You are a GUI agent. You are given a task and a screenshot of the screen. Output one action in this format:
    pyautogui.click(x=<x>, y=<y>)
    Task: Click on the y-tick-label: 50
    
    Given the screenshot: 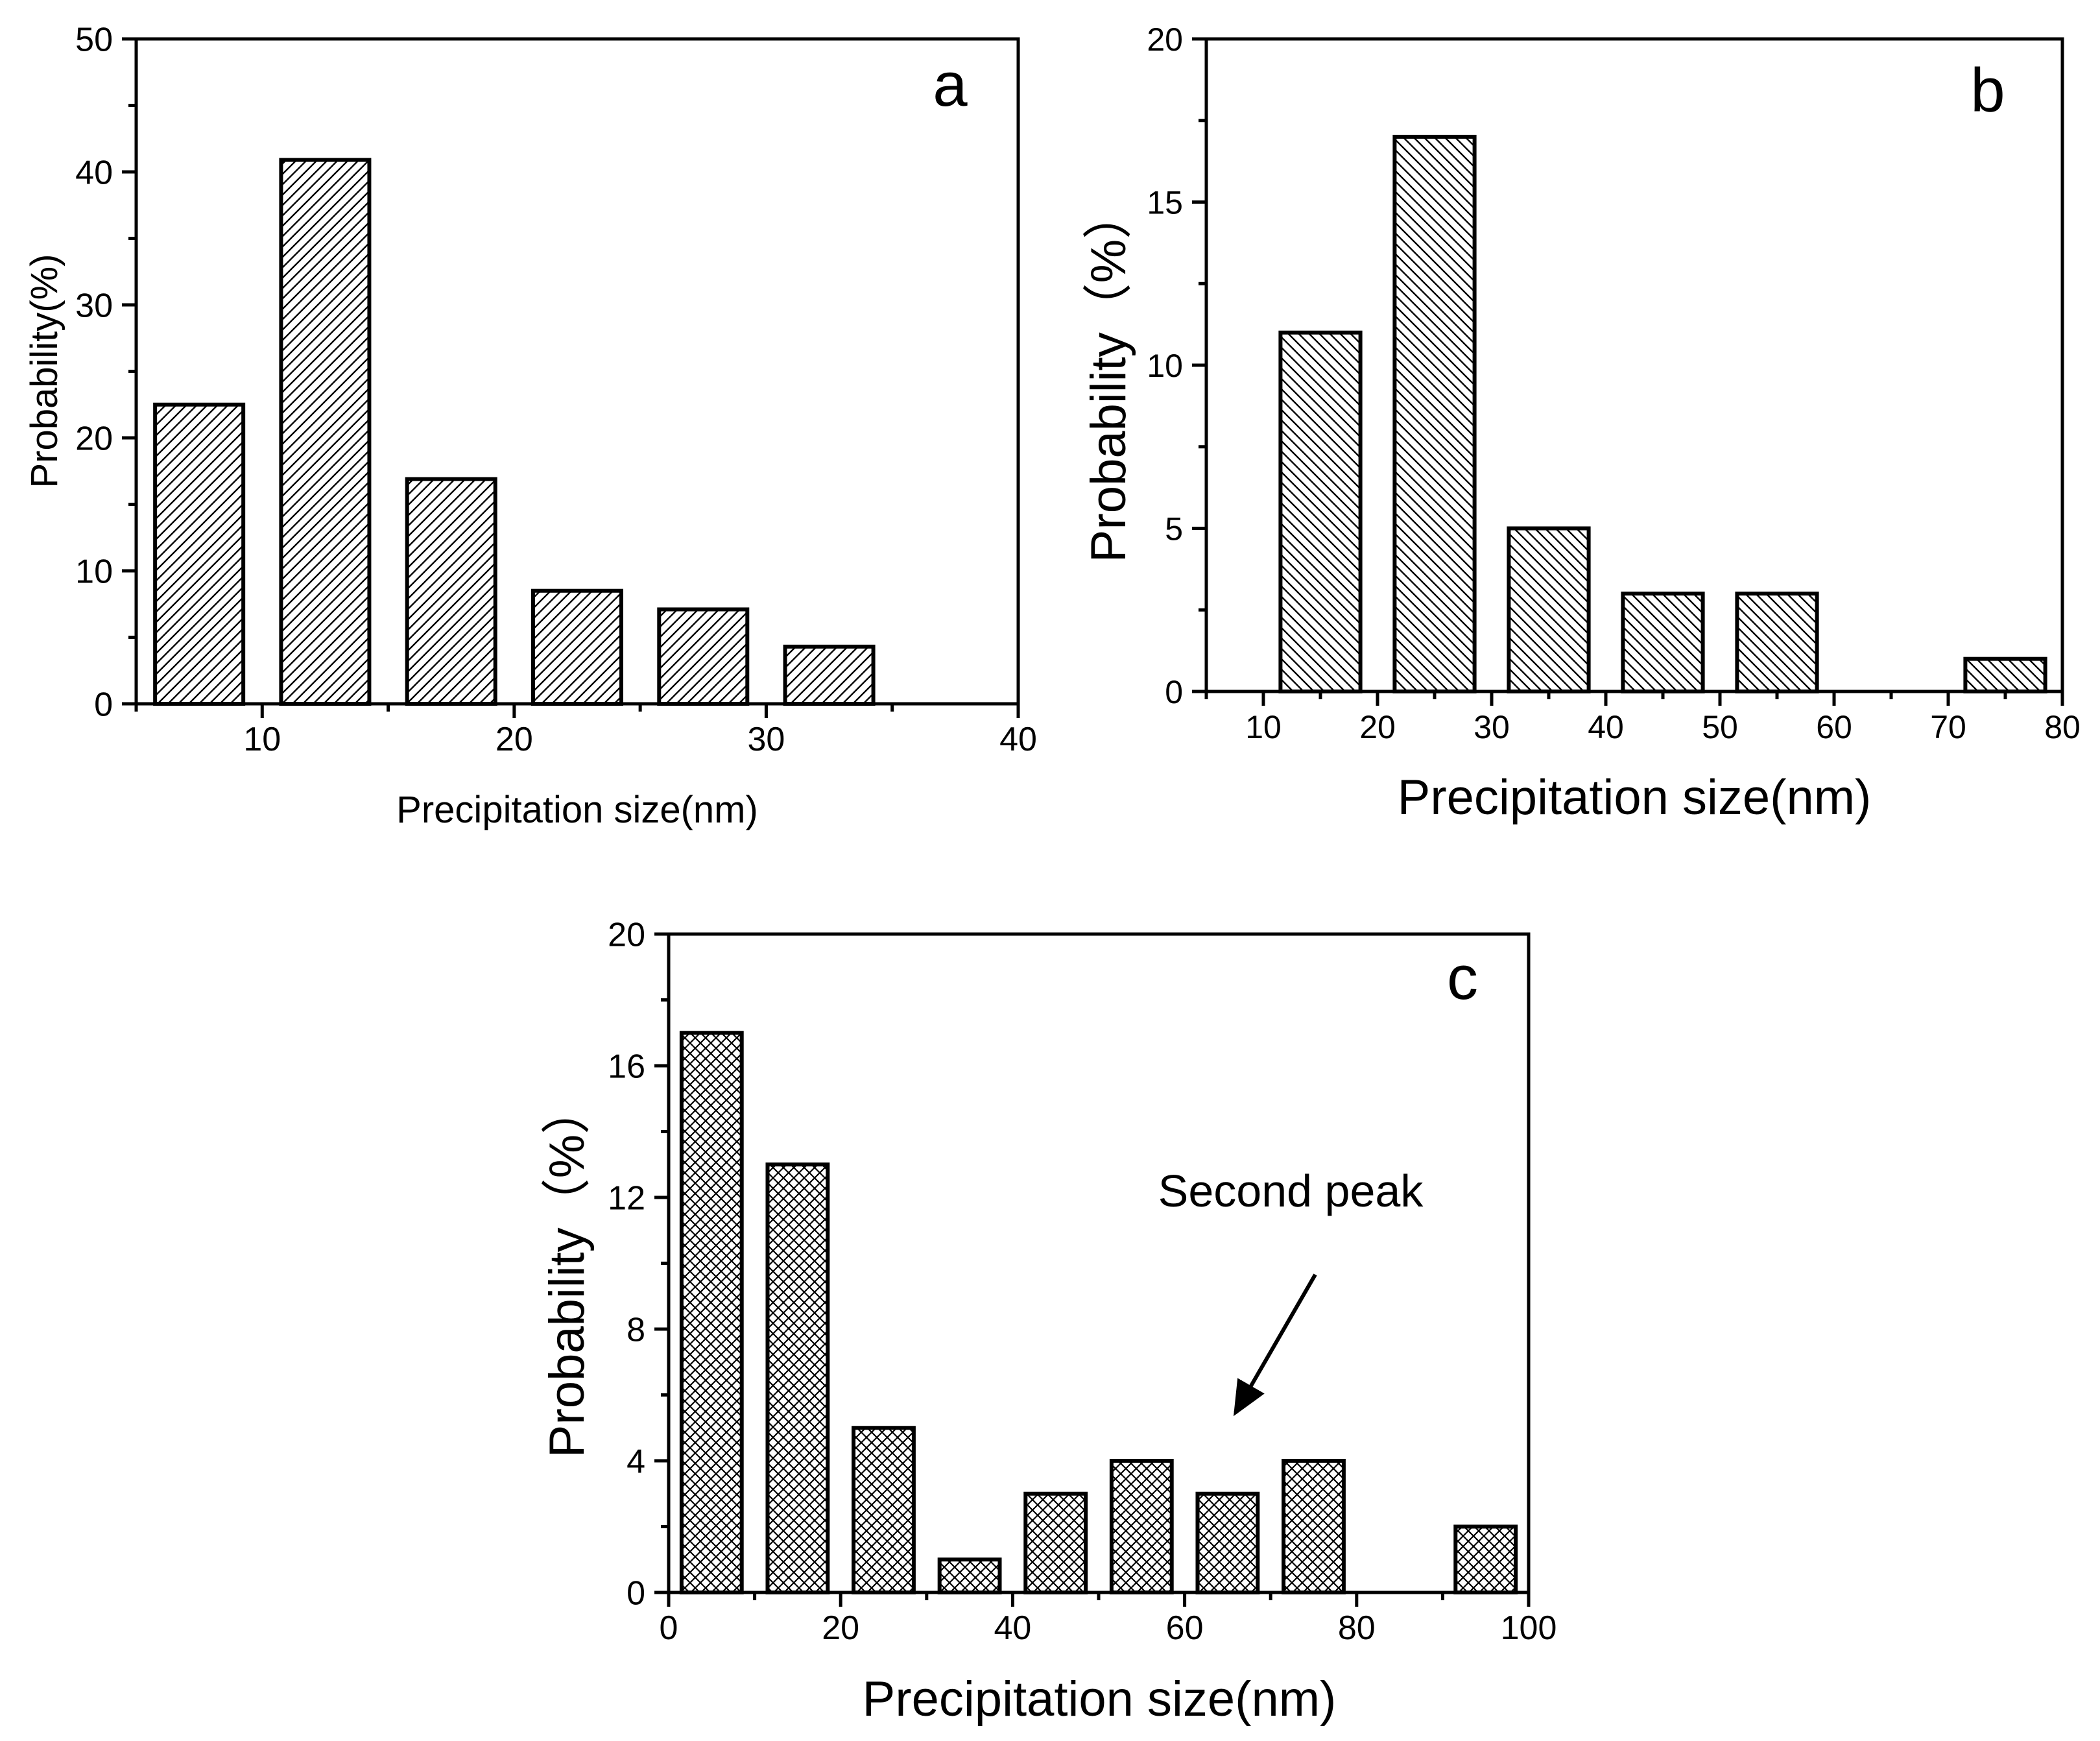 What is the action you would take?
    pyautogui.click(x=94, y=40)
    